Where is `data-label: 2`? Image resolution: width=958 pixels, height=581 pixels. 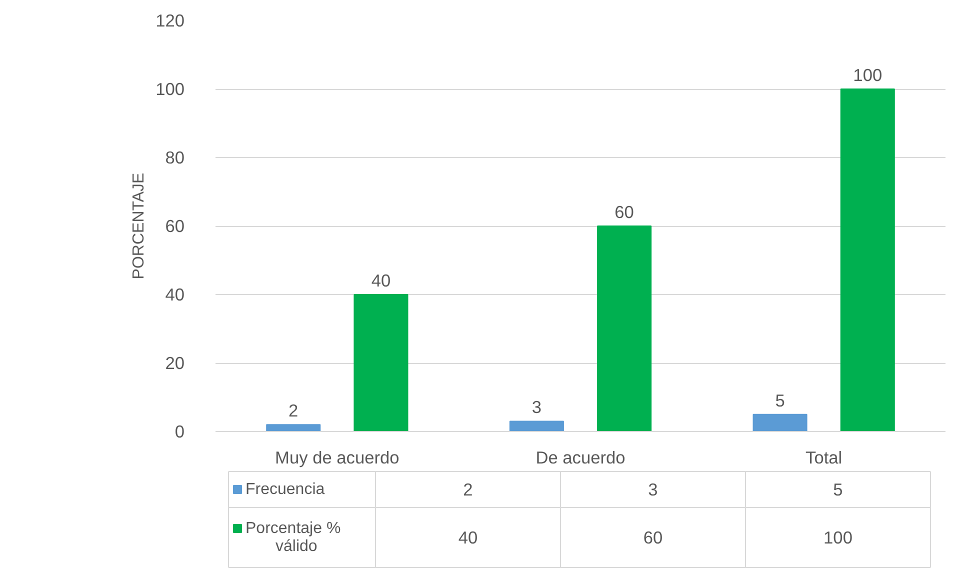
data-label: 2 is located at coordinates (293, 410).